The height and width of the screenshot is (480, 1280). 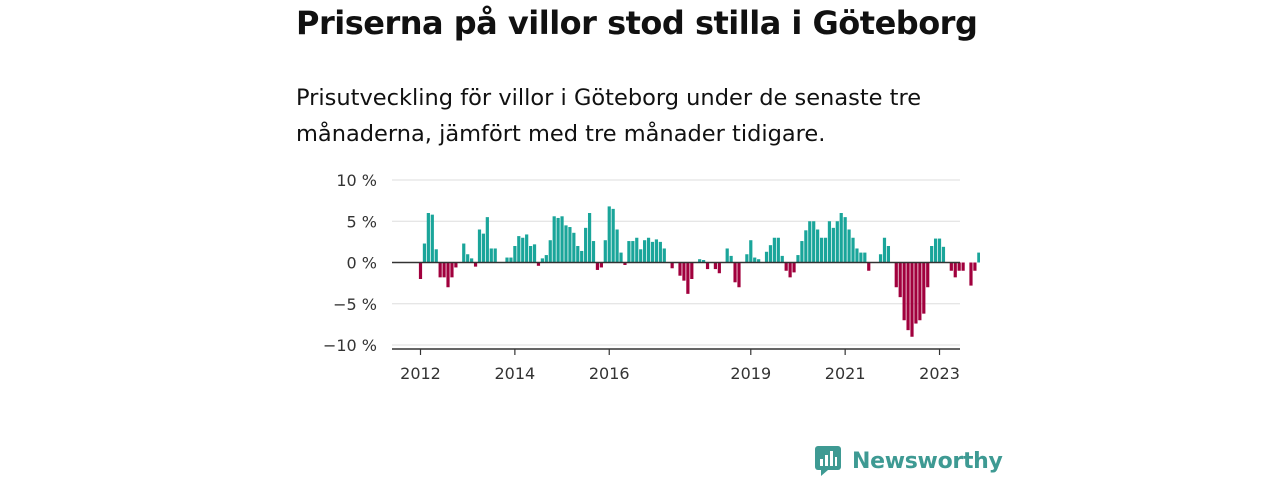 I want to click on newsworthy-logo-icon, so click(x=828, y=461).